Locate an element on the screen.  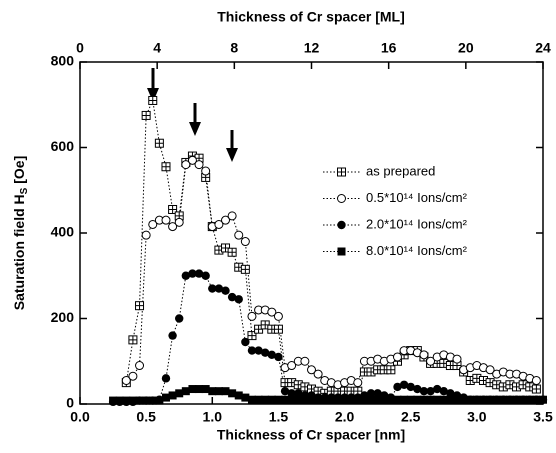
x2-tick-label: 4 is located at coordinates (157, 48).